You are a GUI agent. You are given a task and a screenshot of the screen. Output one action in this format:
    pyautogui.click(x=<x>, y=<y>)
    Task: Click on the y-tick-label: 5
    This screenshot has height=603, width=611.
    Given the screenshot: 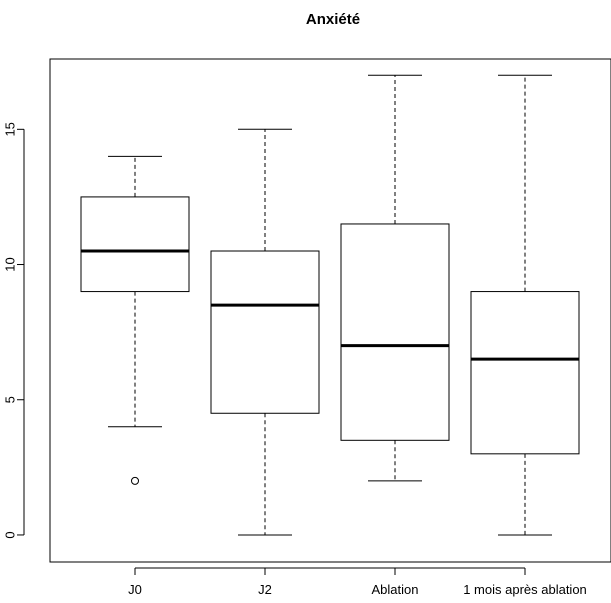 What is the action you would take?
    pyautogui.click(x=10, y=399)
    